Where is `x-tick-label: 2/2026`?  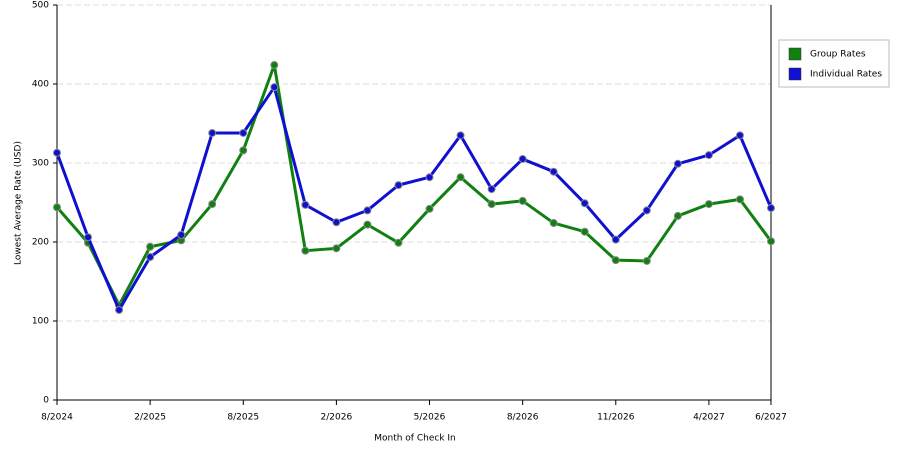 x-tick-label: 2/2026 is located at coordinates (337, 418).